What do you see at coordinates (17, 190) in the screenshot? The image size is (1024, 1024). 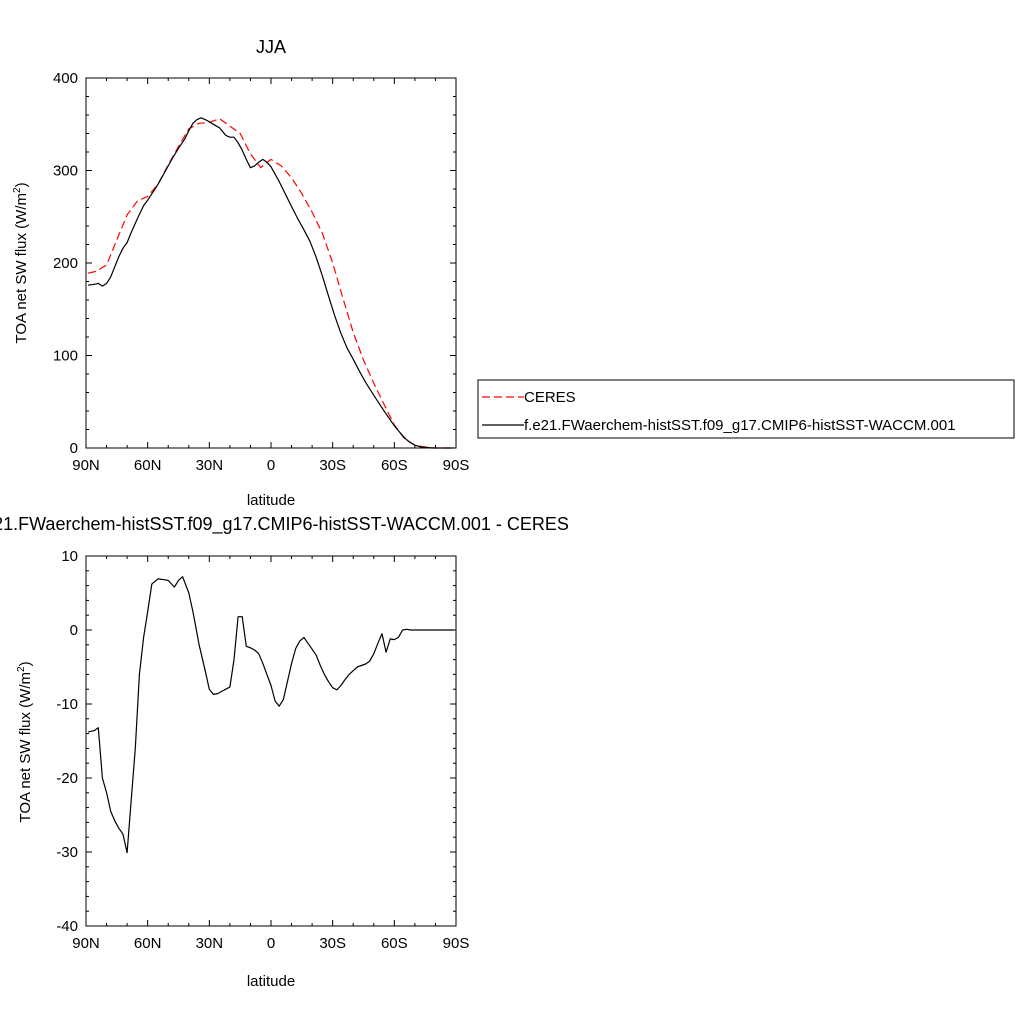 I see `top-y-axis-label-sup: 2` at bounding box center [17, 190].